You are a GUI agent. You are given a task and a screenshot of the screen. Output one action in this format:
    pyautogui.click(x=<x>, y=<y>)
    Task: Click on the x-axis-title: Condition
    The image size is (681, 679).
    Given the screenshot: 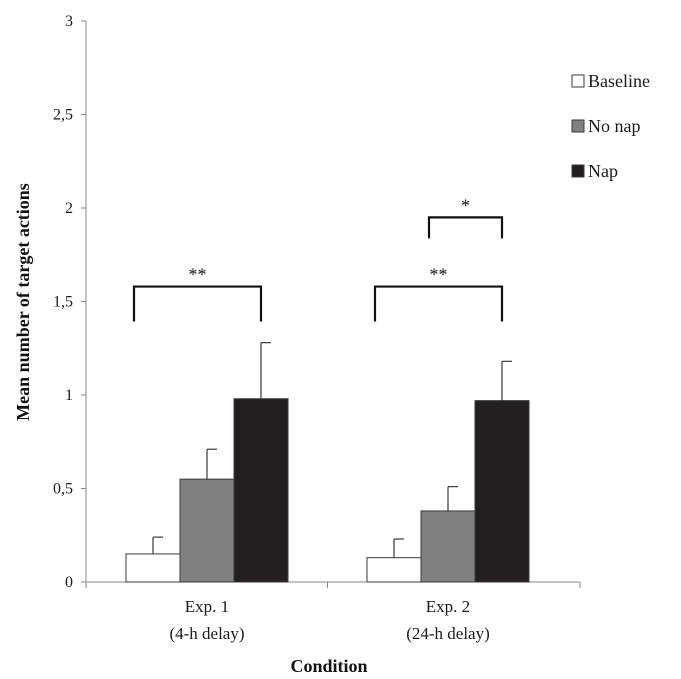 What is the action you would take?
    pyautogui.click(x=328, y=666)
    